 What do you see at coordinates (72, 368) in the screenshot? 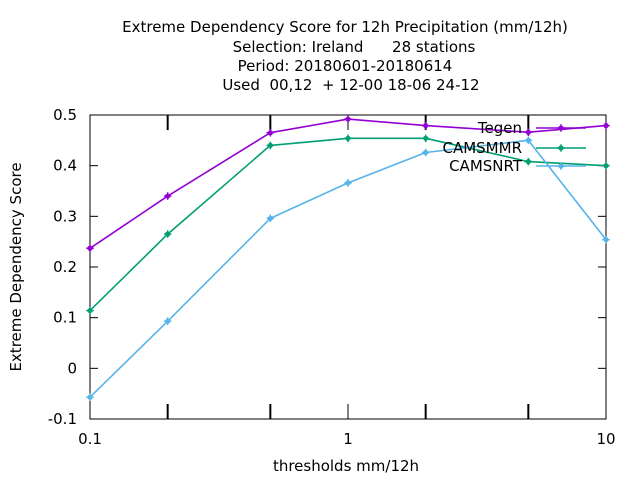
I see `y-tick-label: 0` at bounding box center [72, 368].